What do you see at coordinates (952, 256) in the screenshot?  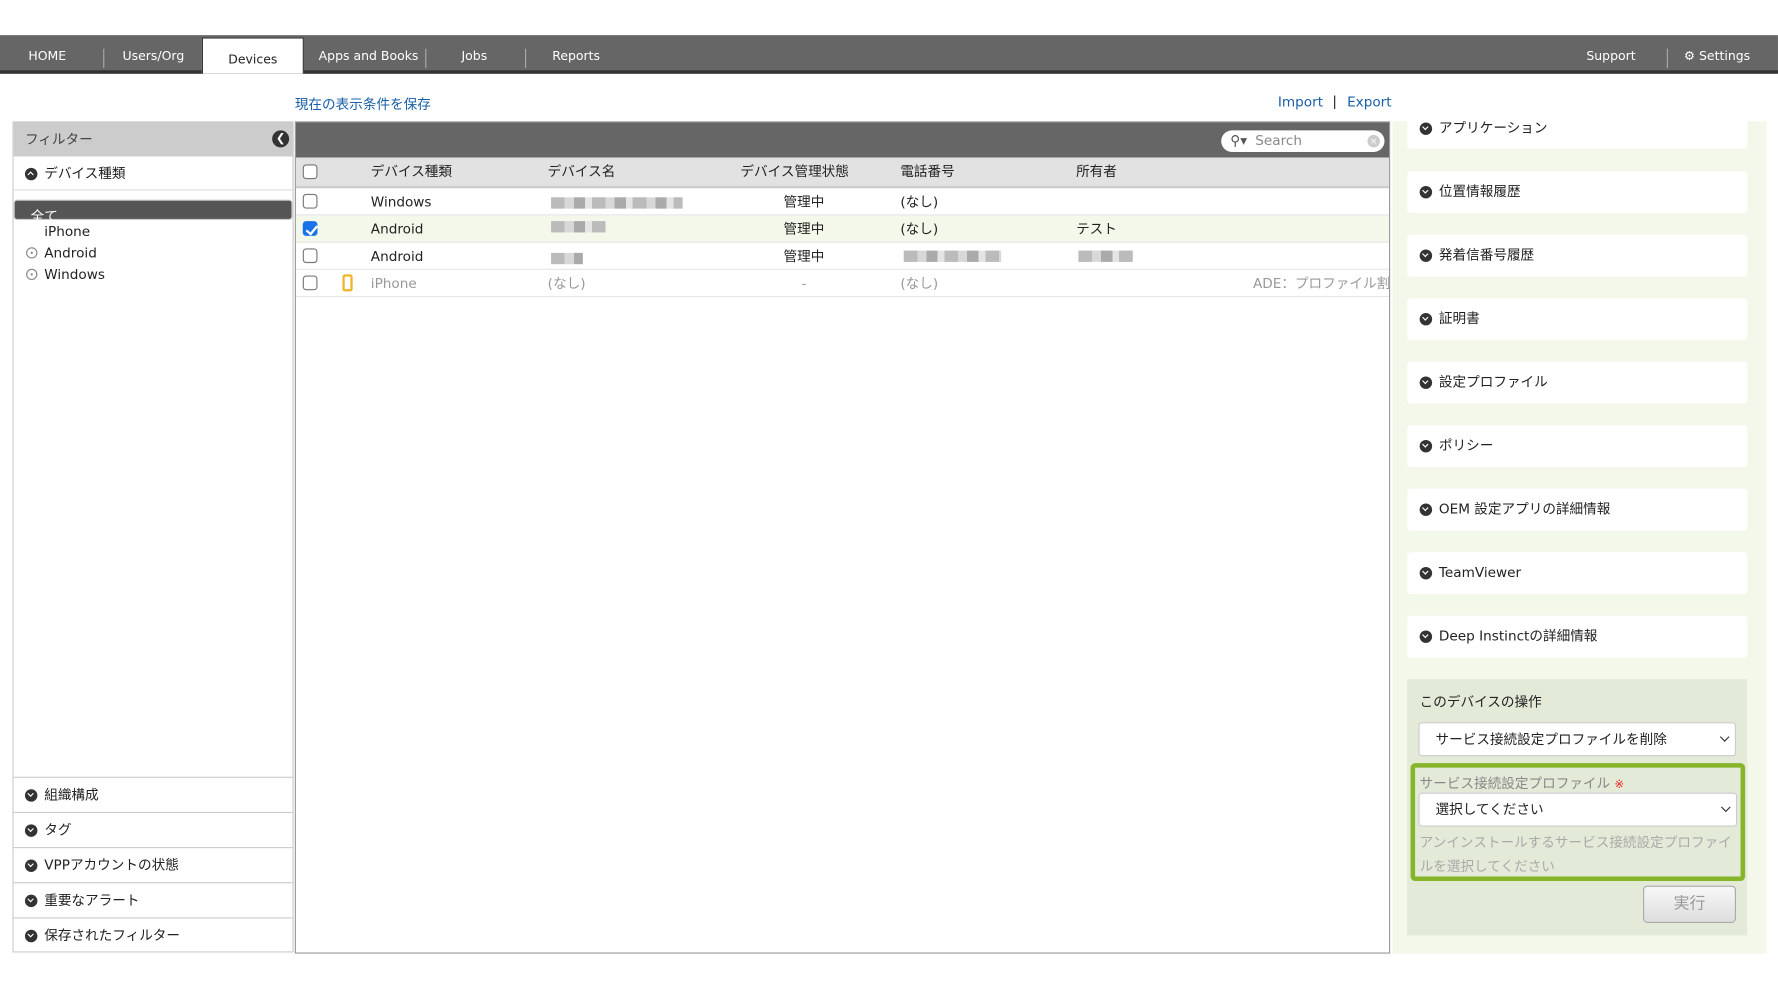 I see `redacted-phone` at bounding box center [952, 256].